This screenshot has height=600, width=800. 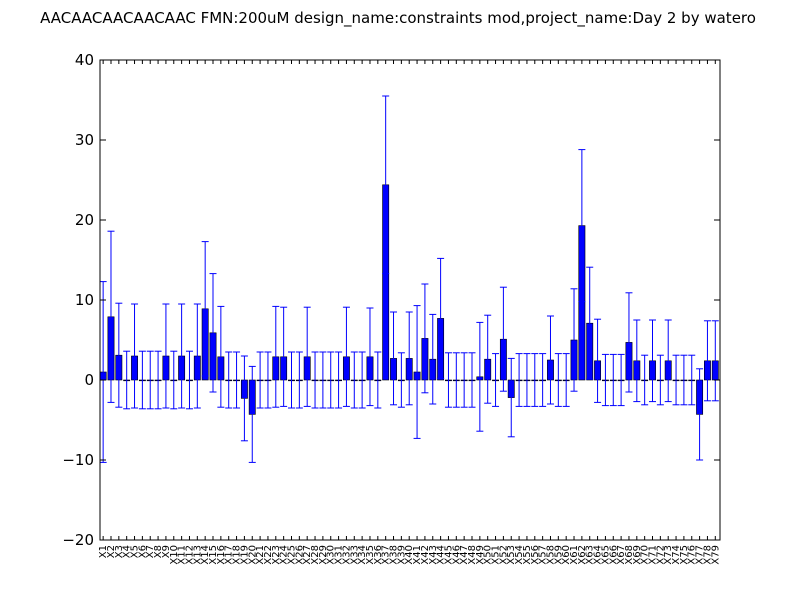 I want to click on x-tick-label-x17: X17, so click(x=229, y=555).